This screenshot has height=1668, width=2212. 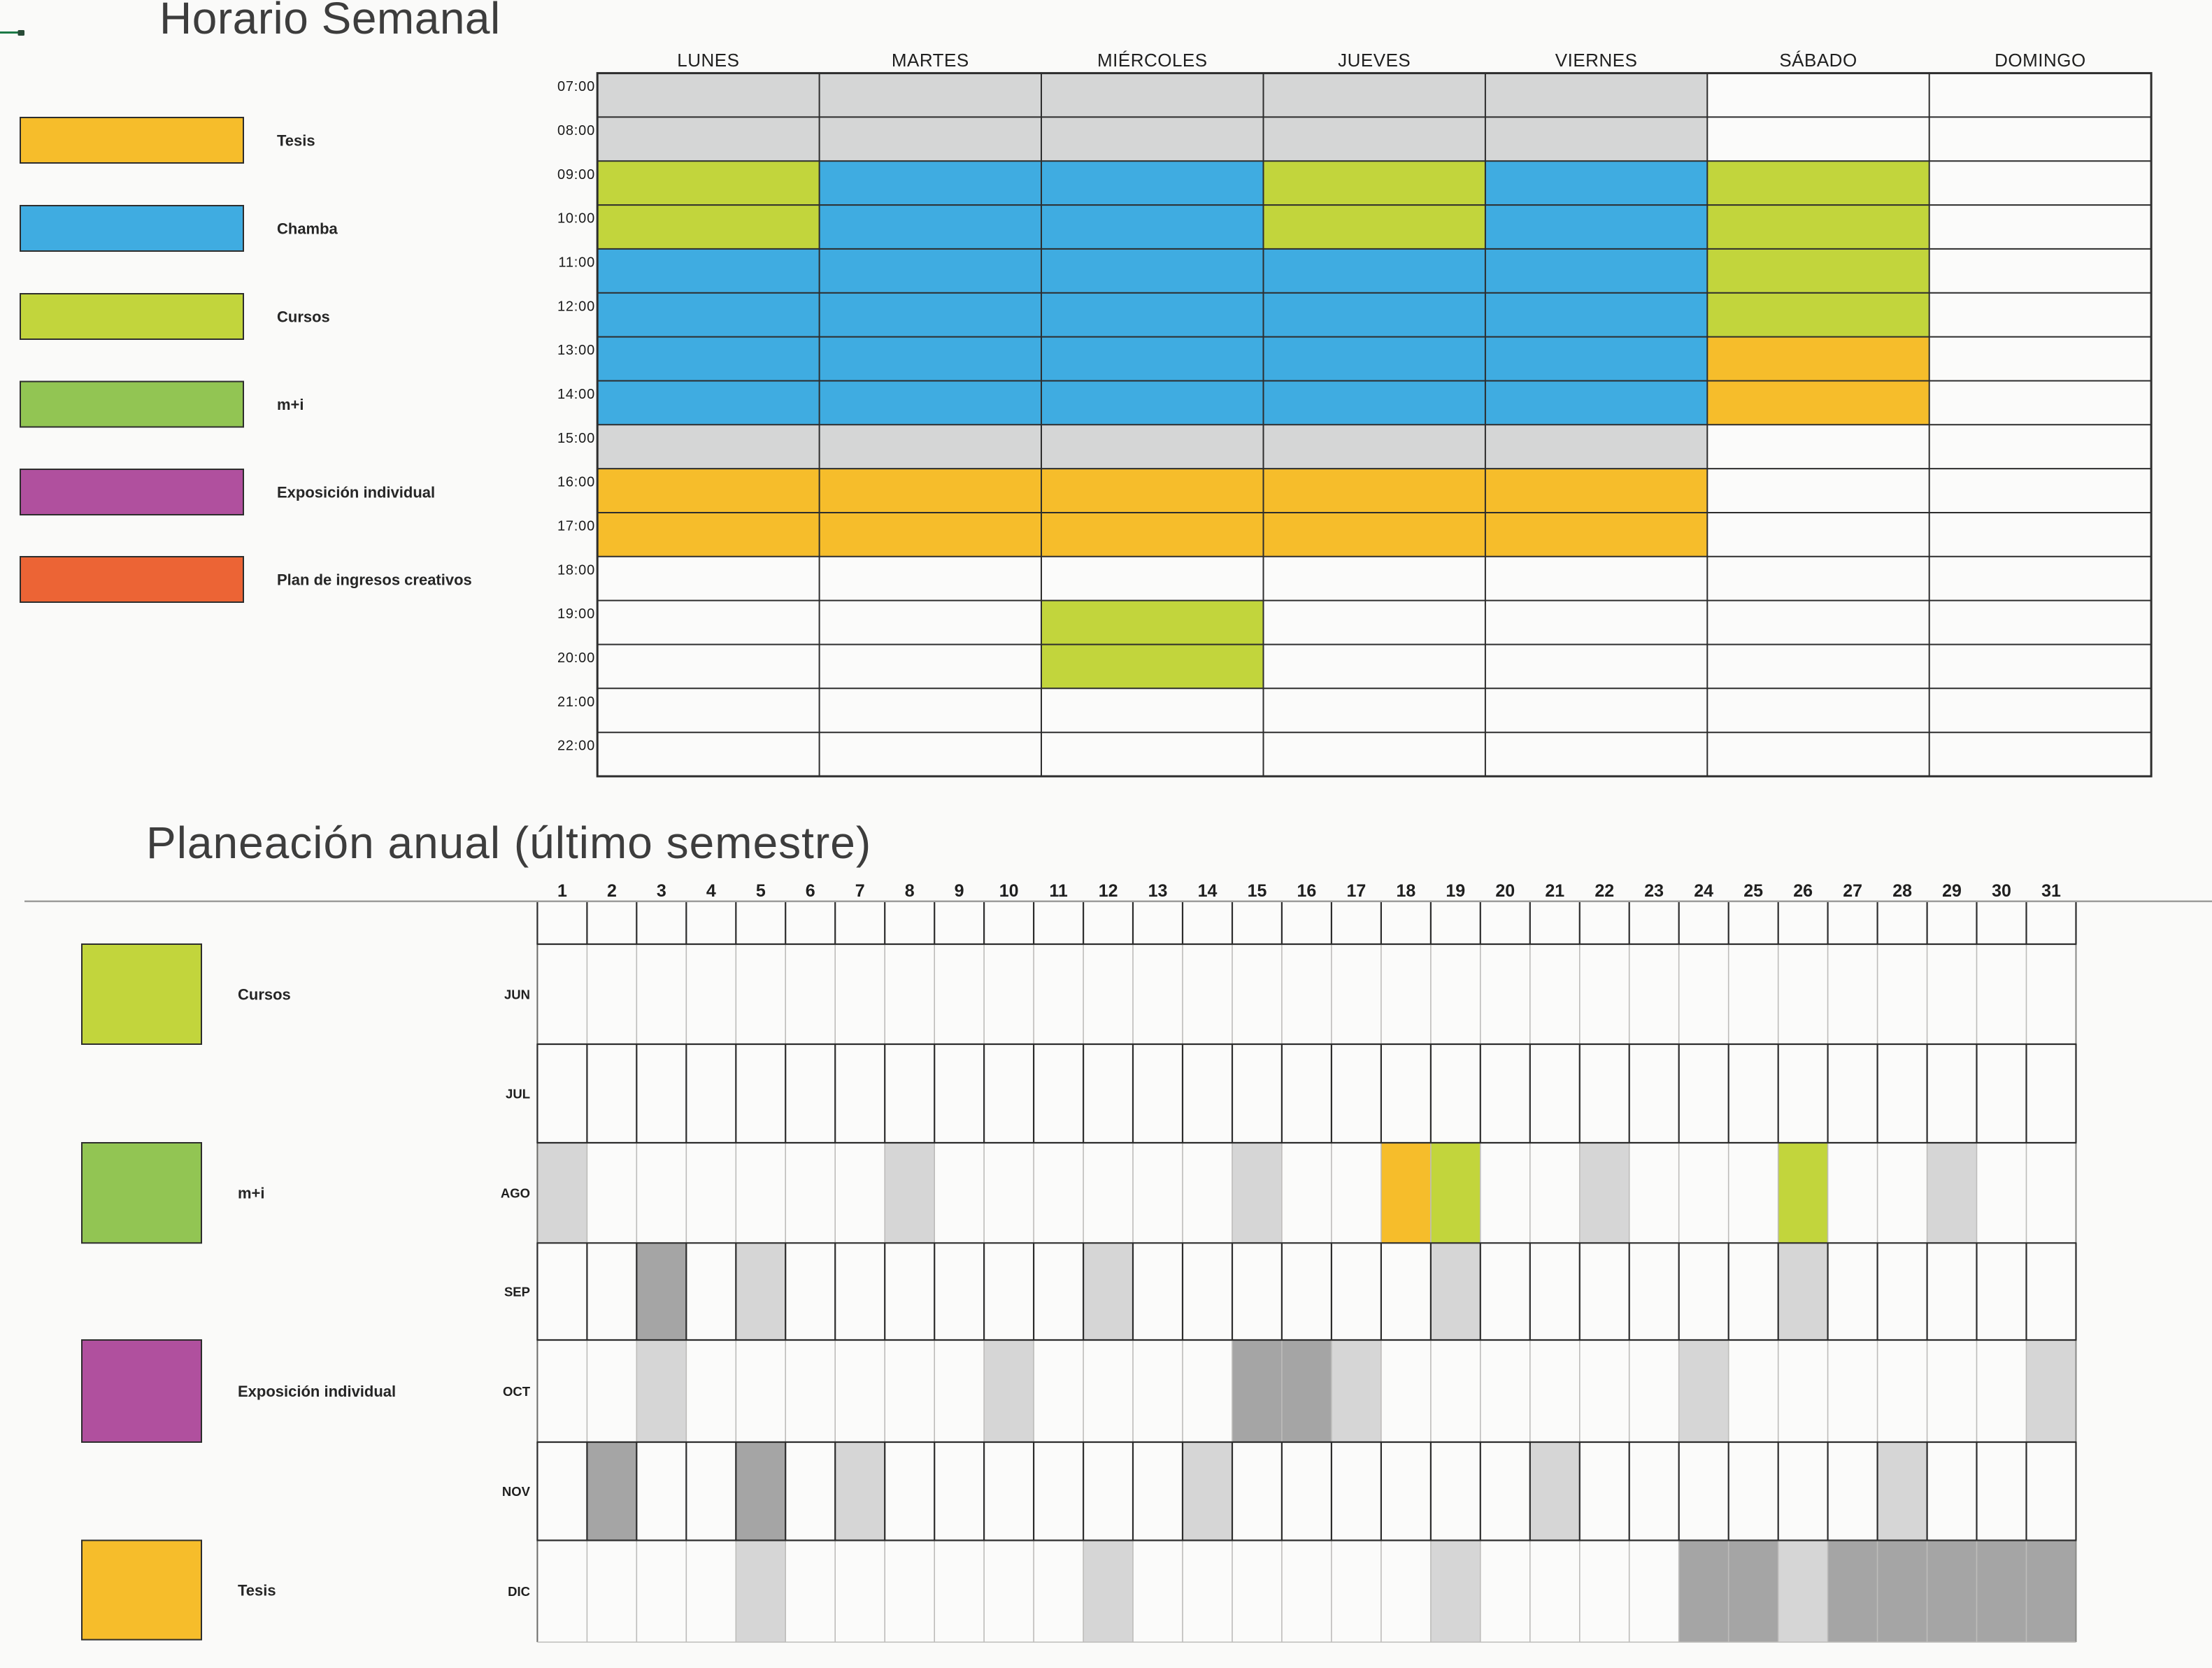 What do you see at coordinates (761, 891) in the screenshot?
I see `svg-text: 5` at bounding box center [761, 891].